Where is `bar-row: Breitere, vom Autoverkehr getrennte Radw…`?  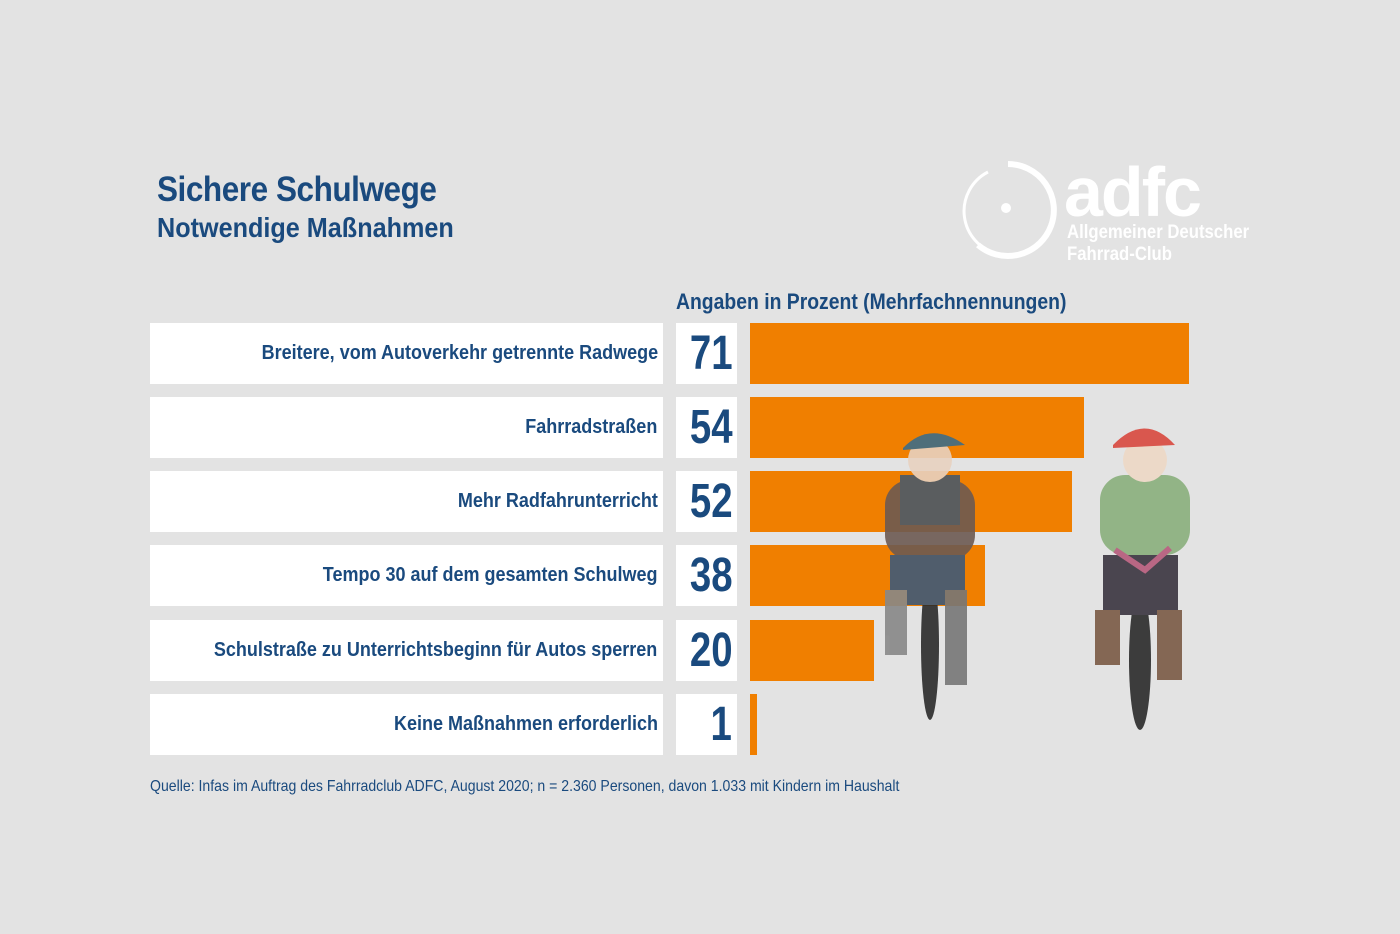
bar-row: Breitere, vom Autoverkehr getrennte Radw… is located at coordinates (700, 353).